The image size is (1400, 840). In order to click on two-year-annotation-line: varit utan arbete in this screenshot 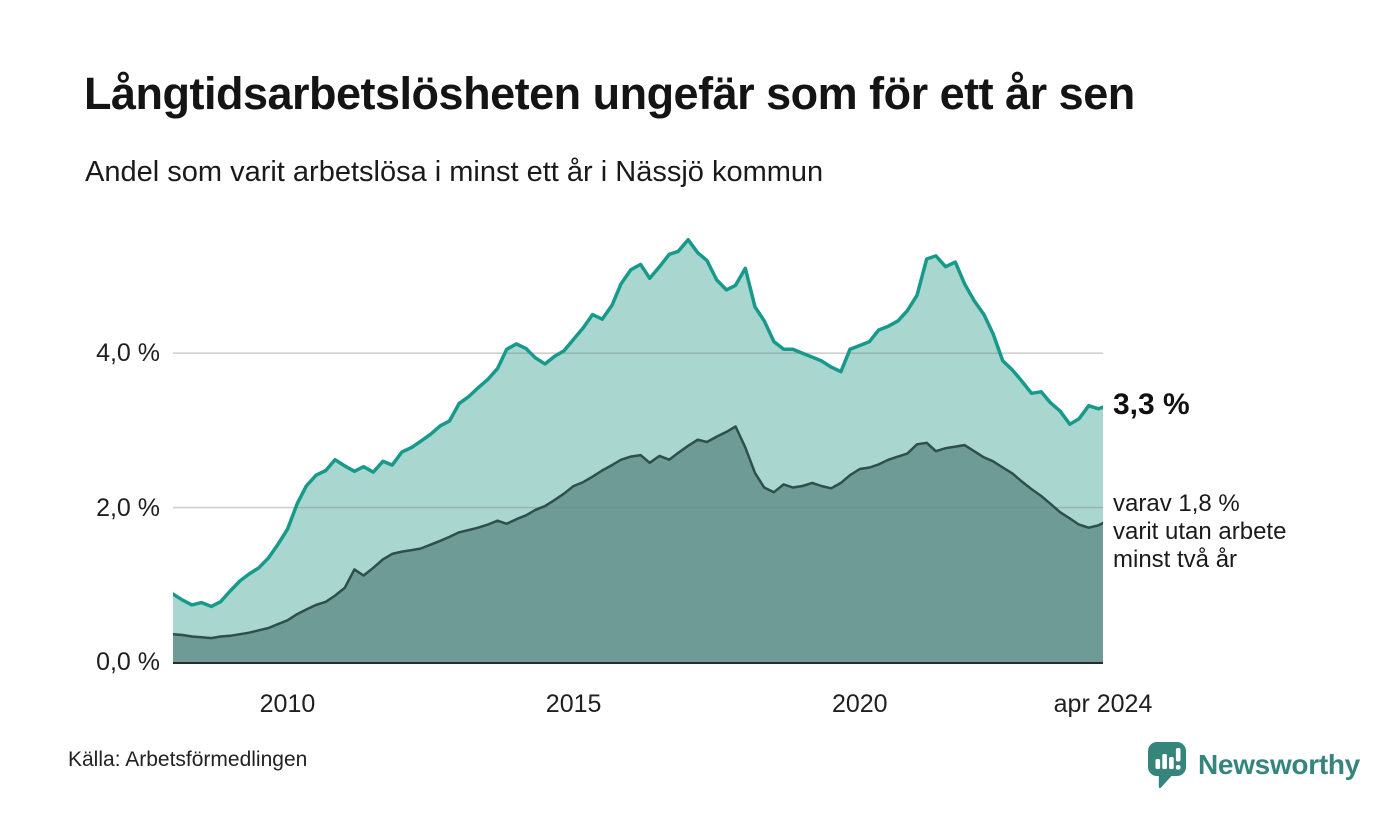, I will do `click(1200, 531)`.